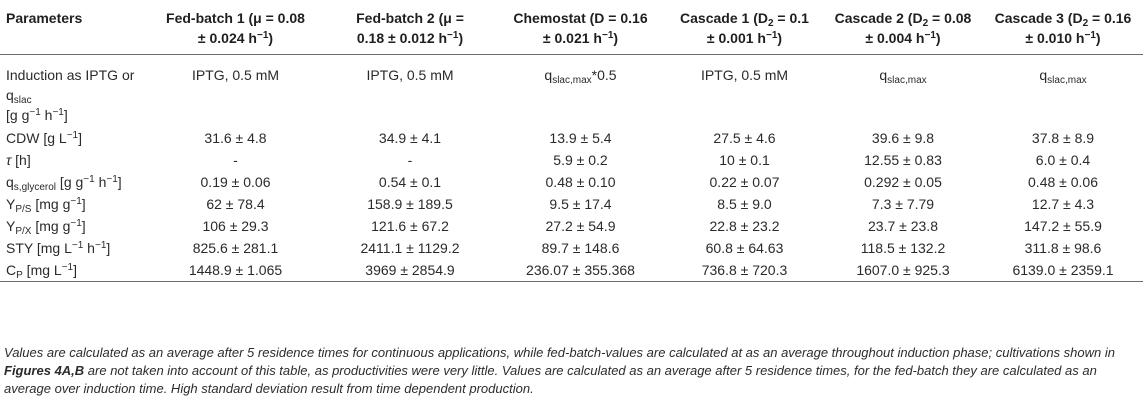 The height and width of the screenshot is (403, 1143). Describe the element at coordinates (1055, 38) in the screenshot. I see `header-condition: ± 0.010 h` at that location.